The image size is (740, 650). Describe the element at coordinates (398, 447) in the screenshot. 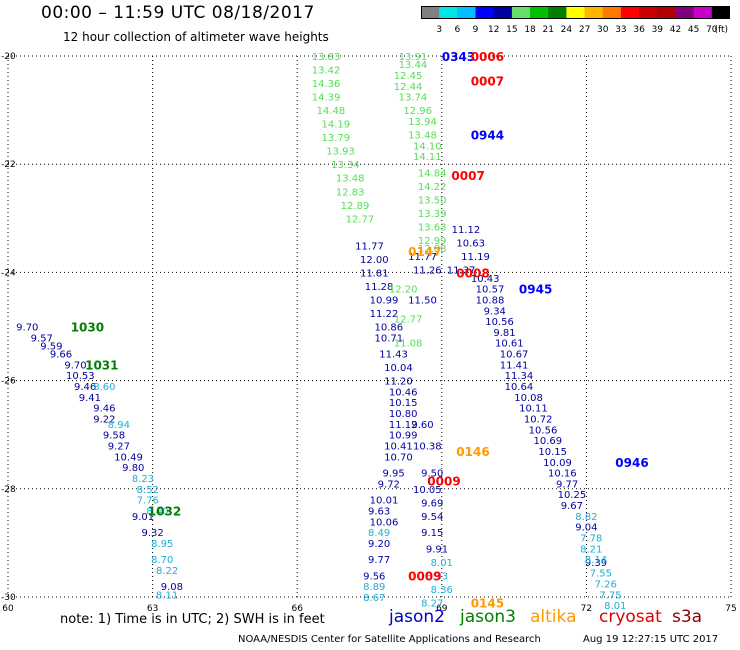

I see `wave-height-point: 10.41` at that location.